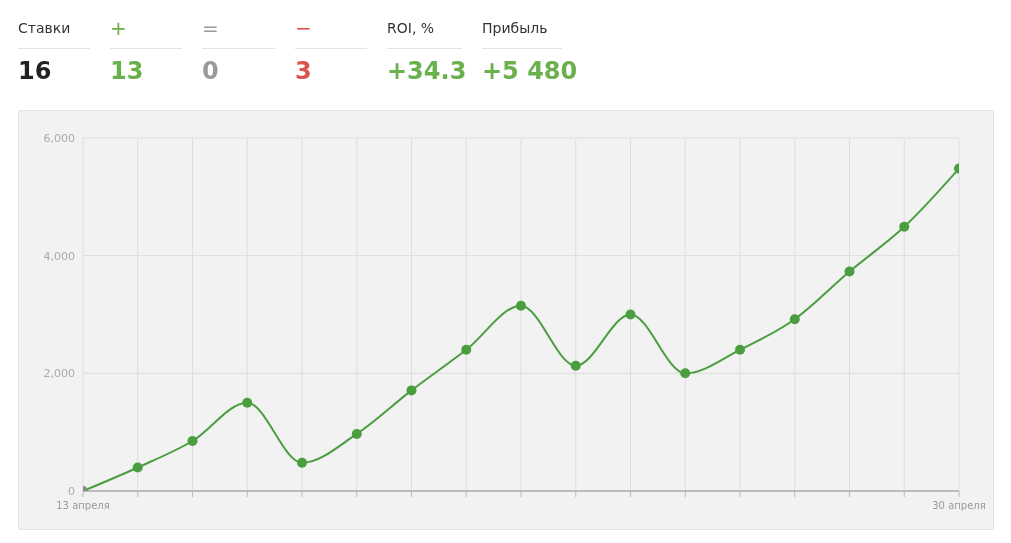  I want to click on text: 13, so click(127, 71).